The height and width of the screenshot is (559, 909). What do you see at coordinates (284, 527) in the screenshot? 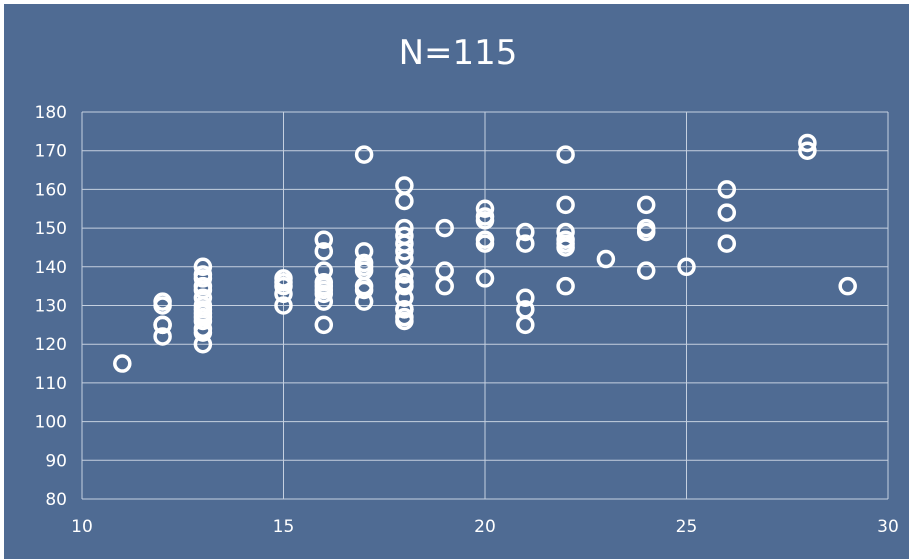
I see `x-tick-label: 15` at bounding box center [284, 527].